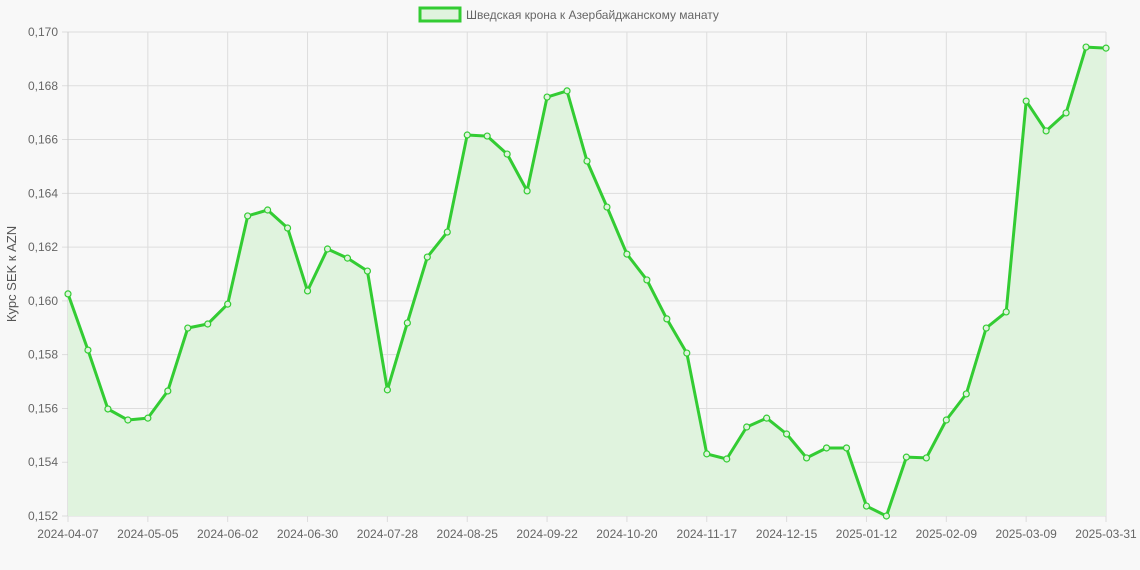 The height and width of the screenshot is (570, 1140). I want to click on y-tick-label: 0,168, so click(43, 86).